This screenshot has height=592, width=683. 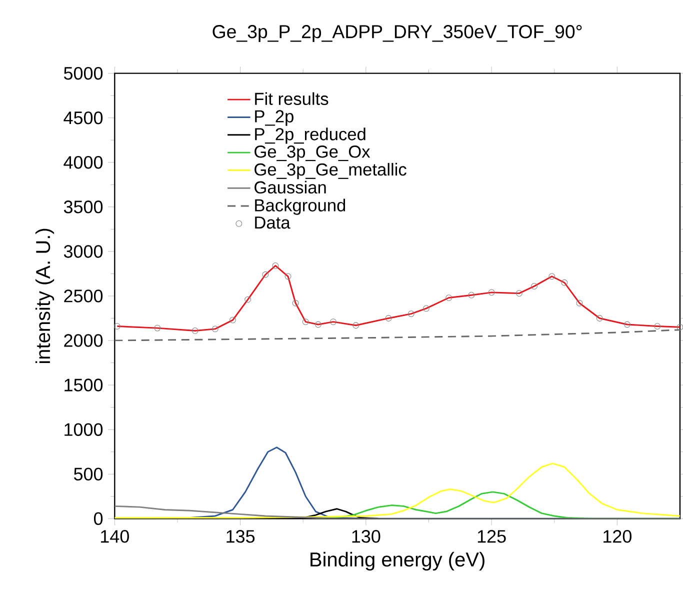 What do you see at coordinates (83, 385) in the screenshot?
I see `y-tick-label: 1500` at bounding box center [83, 385].